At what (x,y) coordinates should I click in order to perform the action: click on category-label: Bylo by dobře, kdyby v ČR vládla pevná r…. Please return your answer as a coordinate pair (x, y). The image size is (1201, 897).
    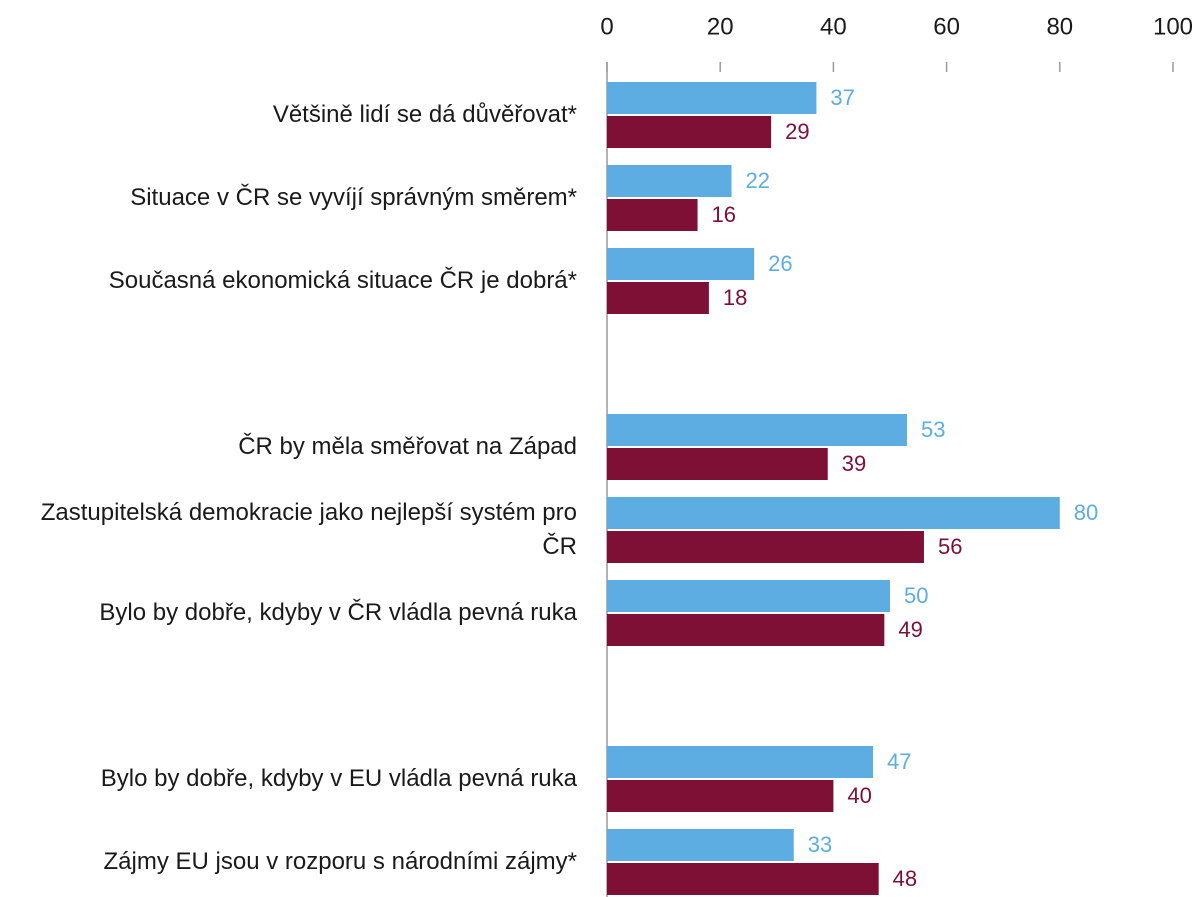
    Looking at the image, I should click on (338, 612).